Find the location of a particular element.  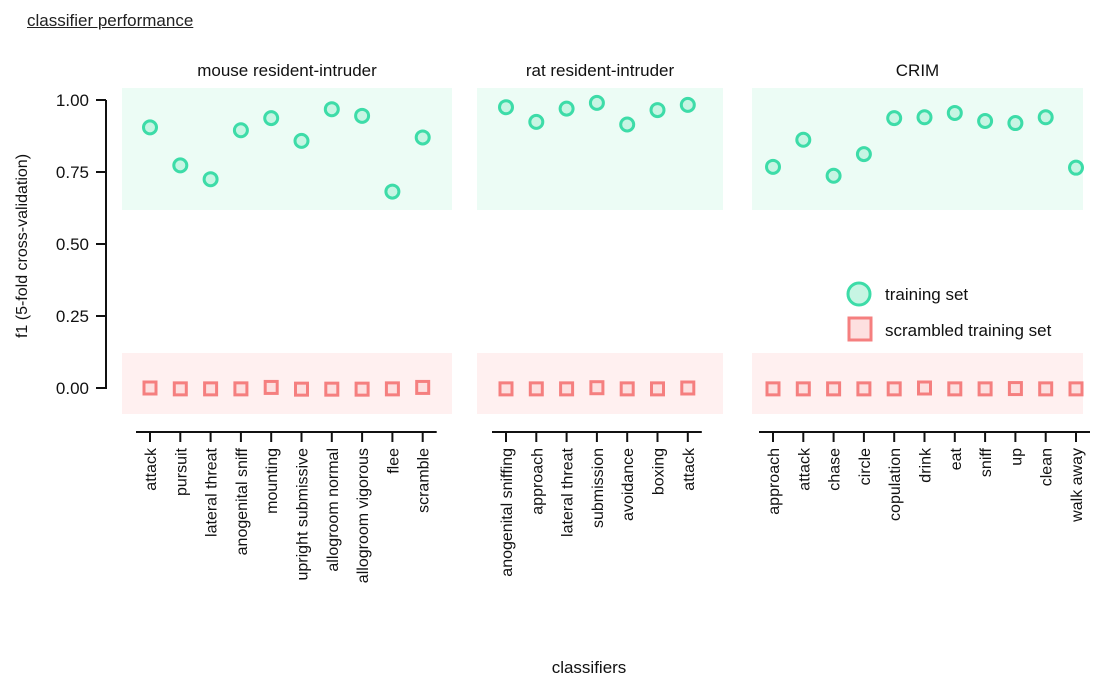

y-axis: 1.00 0.75 0.50 0.25 0.00 is located at coordinates (81, 244).